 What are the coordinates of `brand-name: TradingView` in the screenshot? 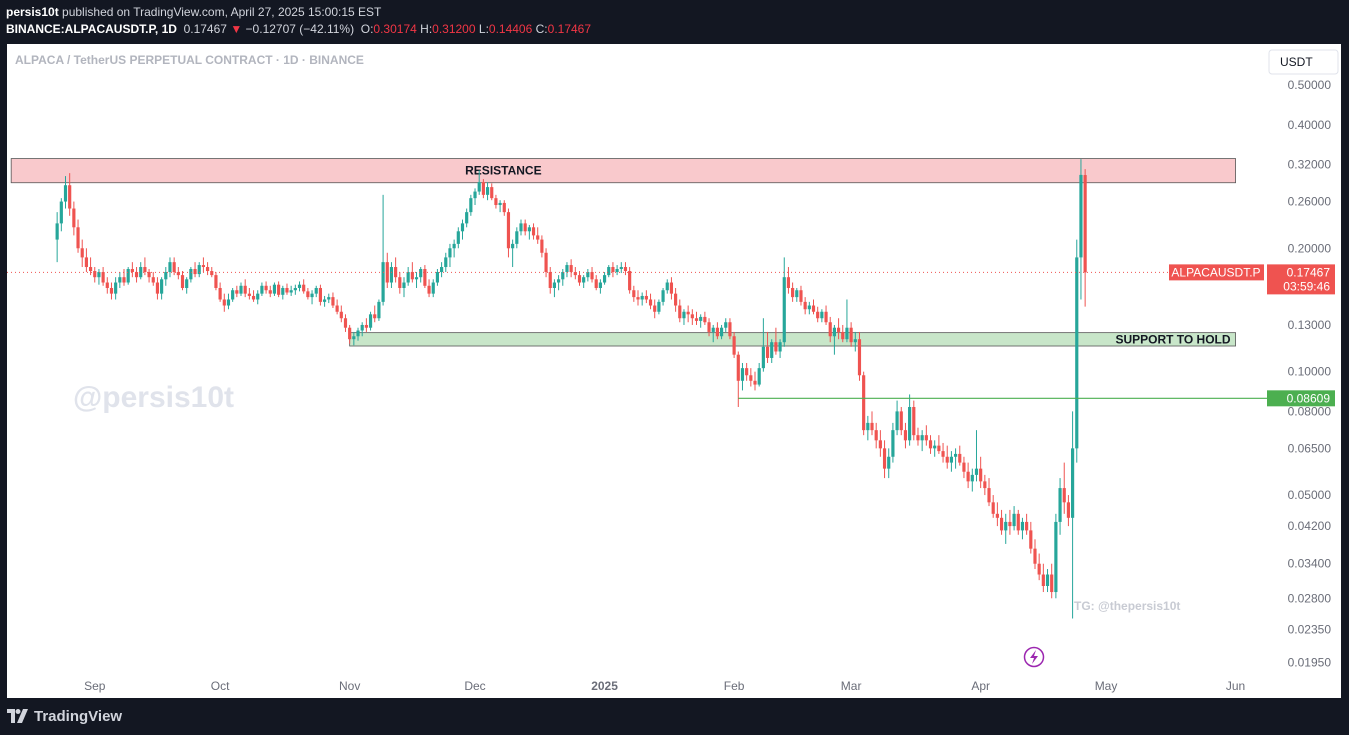 It's located at (78, 716).